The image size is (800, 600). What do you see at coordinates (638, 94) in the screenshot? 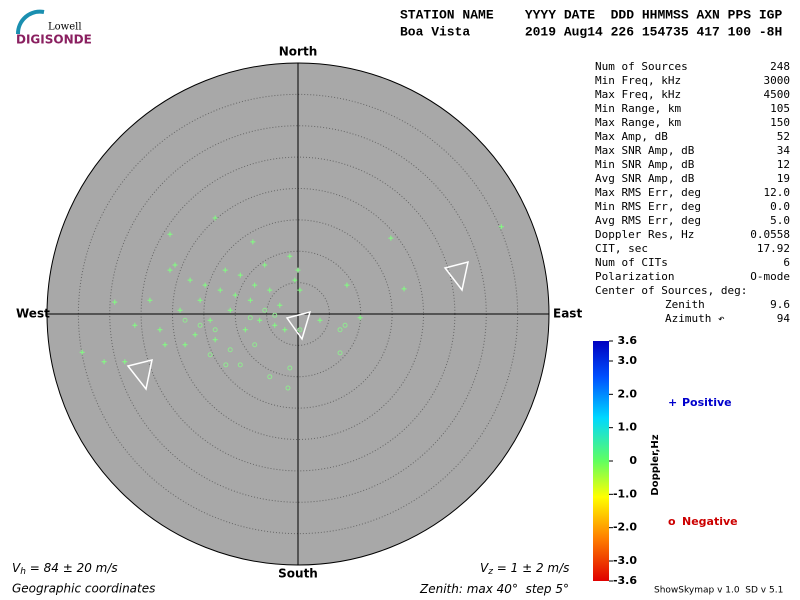
I see `stat-label: Max Freq, kHz` at bounding box center [638, 94].